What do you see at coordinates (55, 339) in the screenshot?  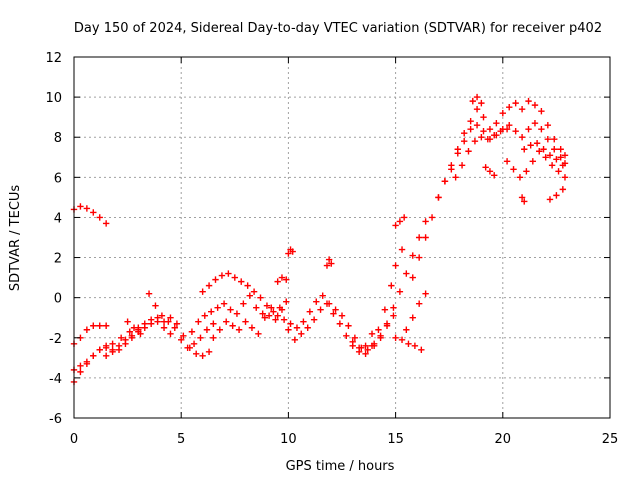 I see `y-tick-label: -2` at bounding box center [55, 339].